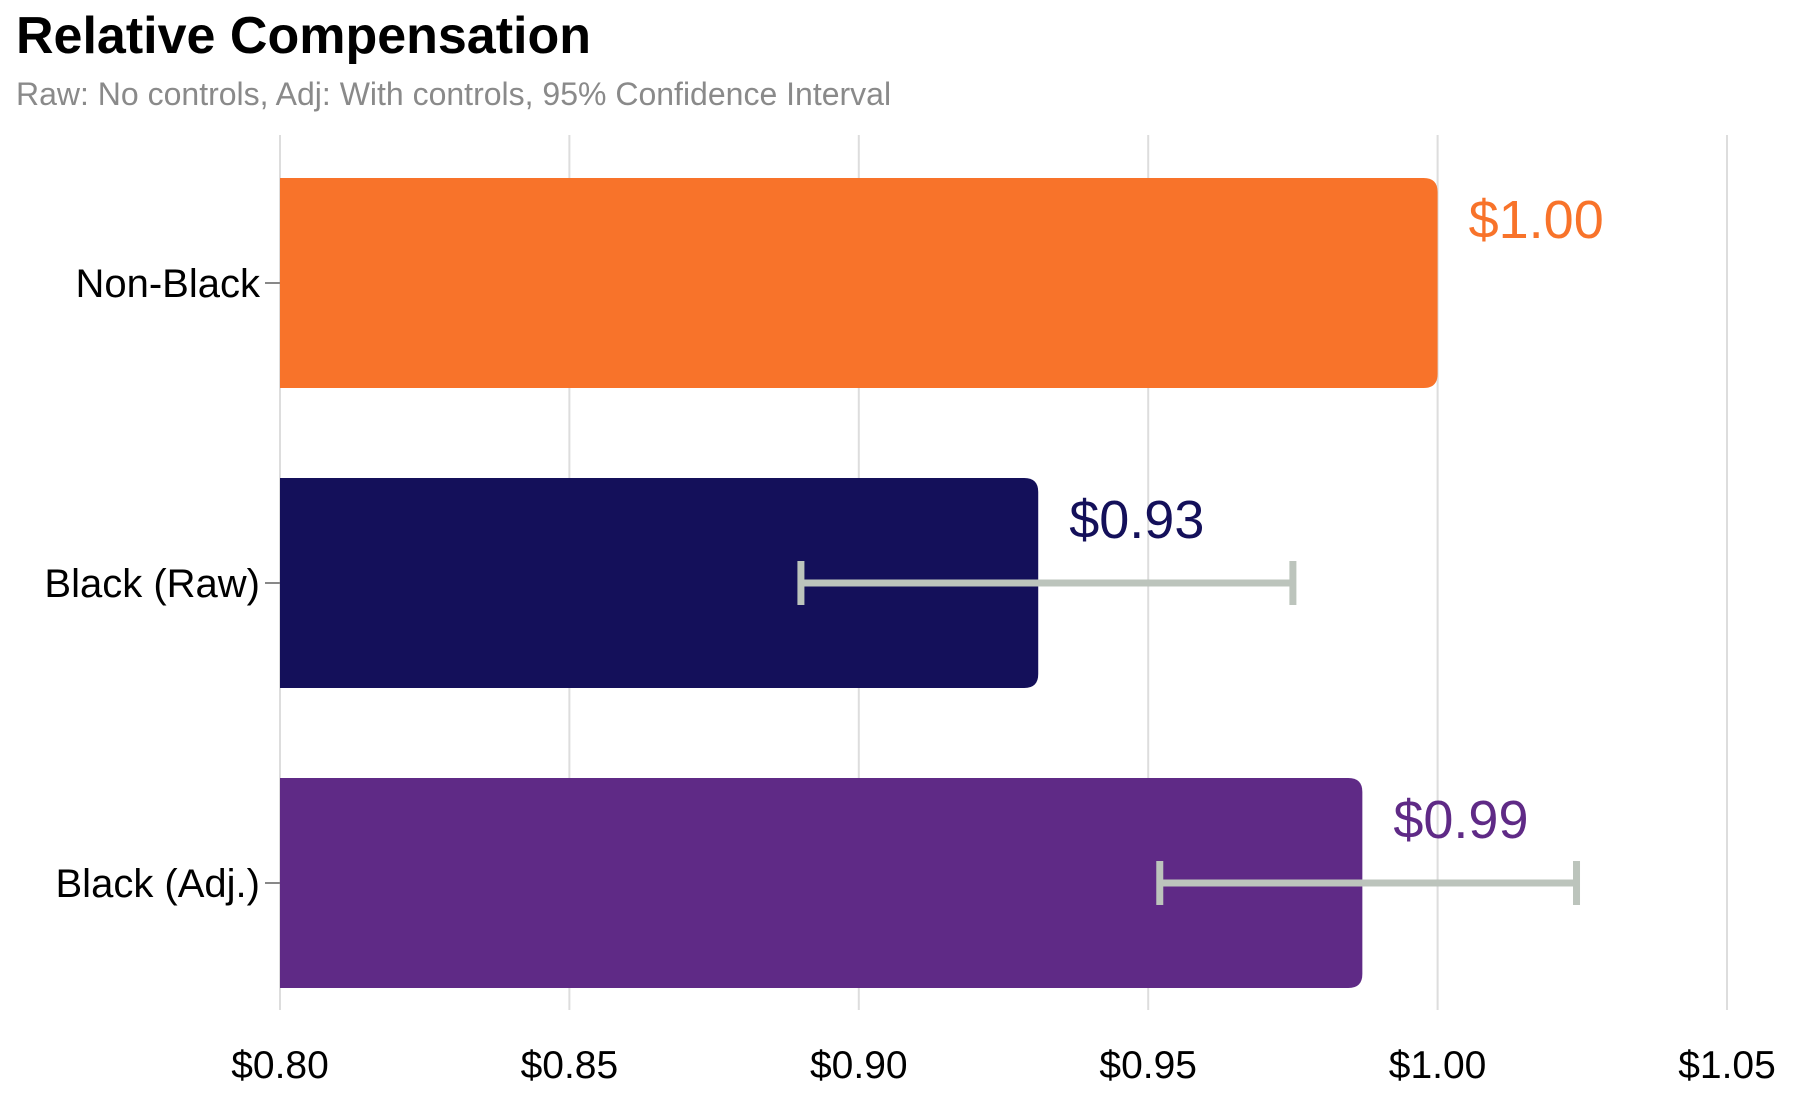  Describe the element at coordinates (1003, 1065) in the screenshot. I see `x-axis-ticks: $0.80 $0.85 $0.90 $0.95 $1.00 $1.05` at that location.